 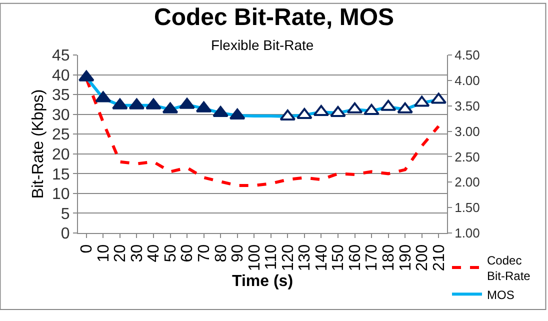 I want to click on y-tick-label: 10, so click(x=61, y=195).